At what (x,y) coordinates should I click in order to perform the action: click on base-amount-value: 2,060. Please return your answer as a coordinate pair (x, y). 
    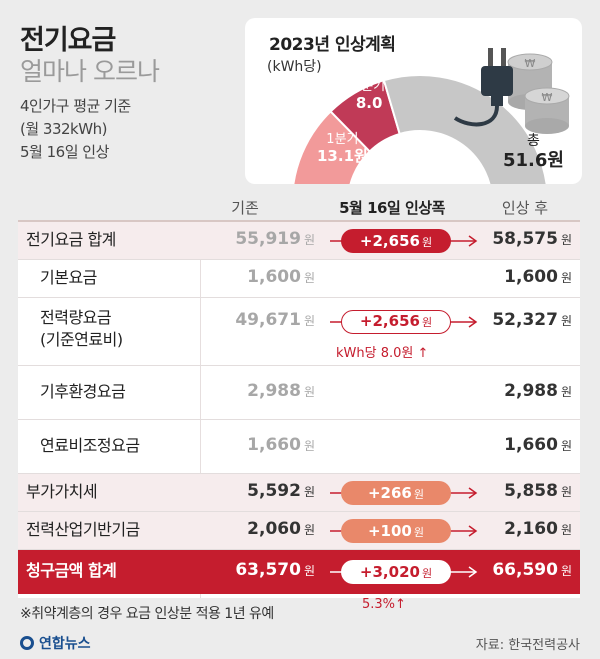
    Looking at the image, I should click on (274, 529).